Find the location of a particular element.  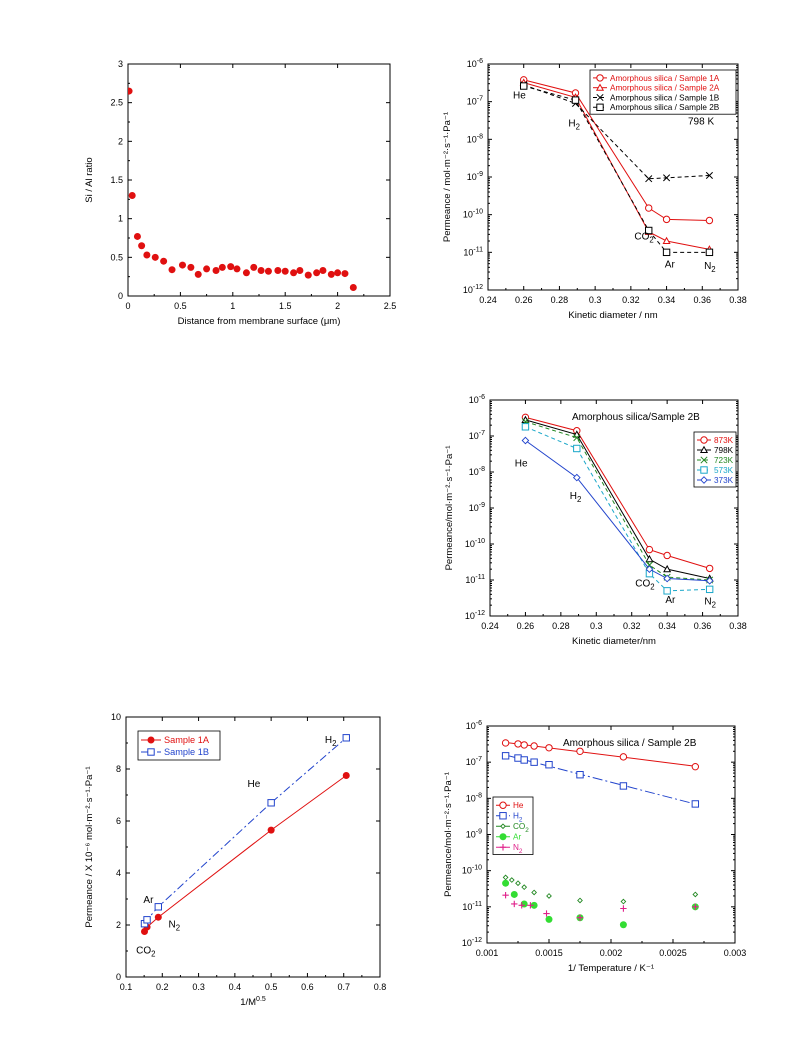

x-axis-label: 1/ Temperature / K⁻¹ is located at coordinates (611, 968).